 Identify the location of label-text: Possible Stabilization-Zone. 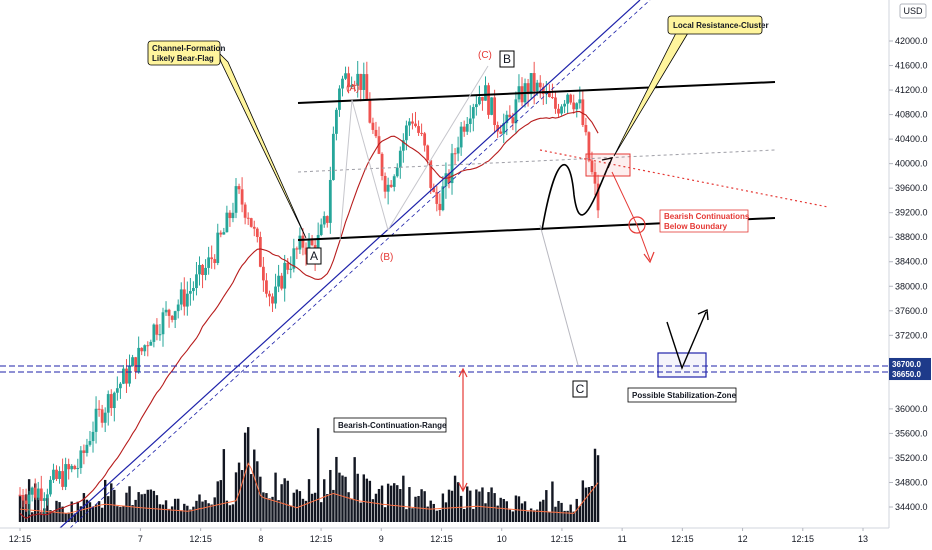
(684, 395).